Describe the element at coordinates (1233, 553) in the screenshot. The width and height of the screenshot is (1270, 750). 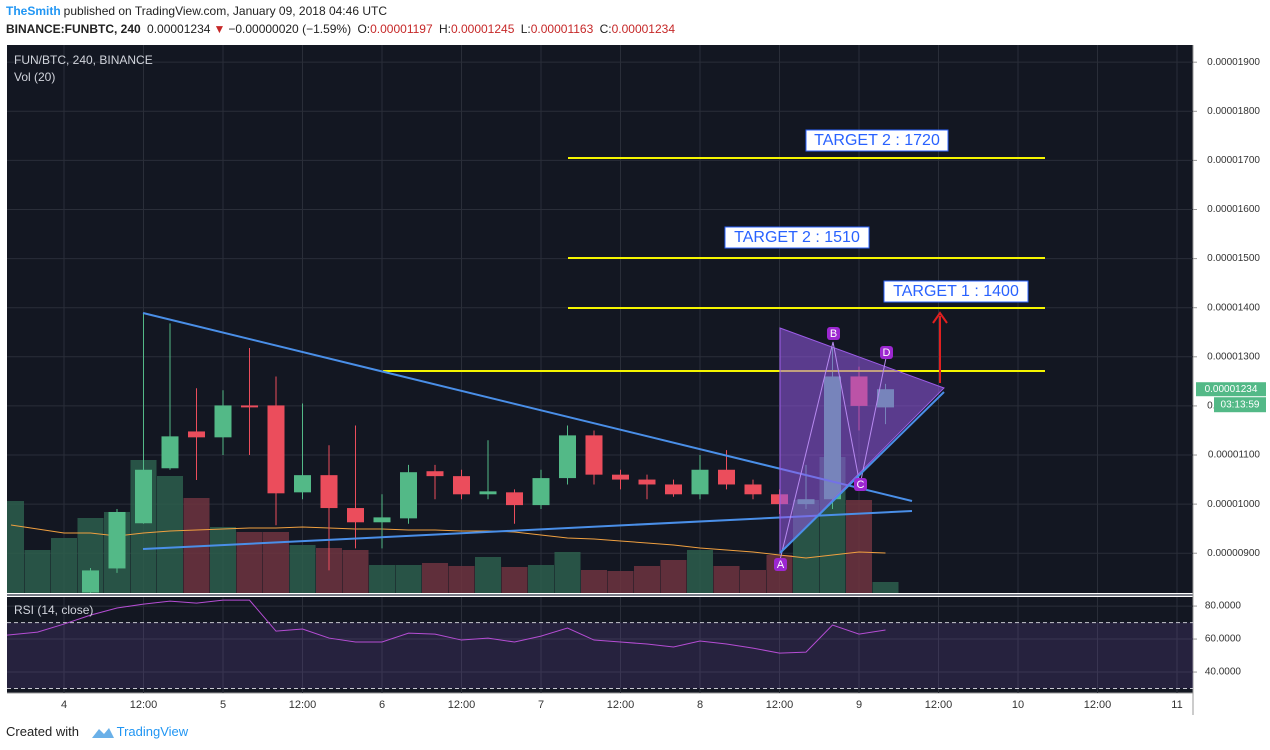
I see `y-tick-label: 0.00000900` at that location.